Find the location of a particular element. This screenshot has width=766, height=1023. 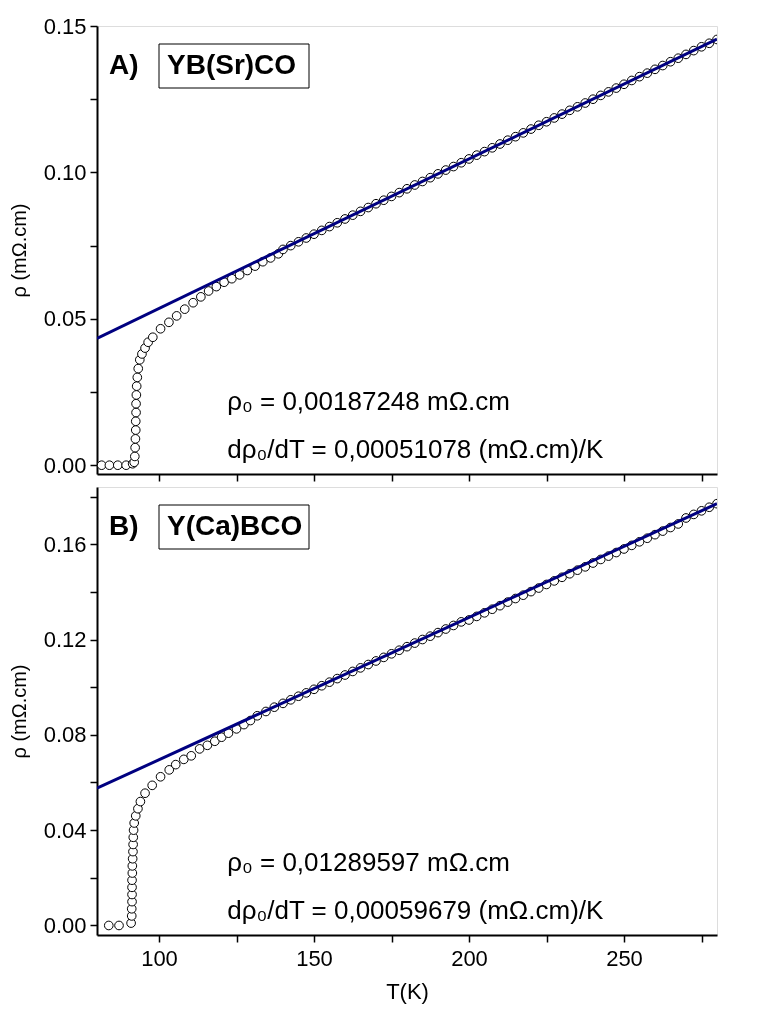

x-tick-label: 150 is located at coordinates (314, 958).